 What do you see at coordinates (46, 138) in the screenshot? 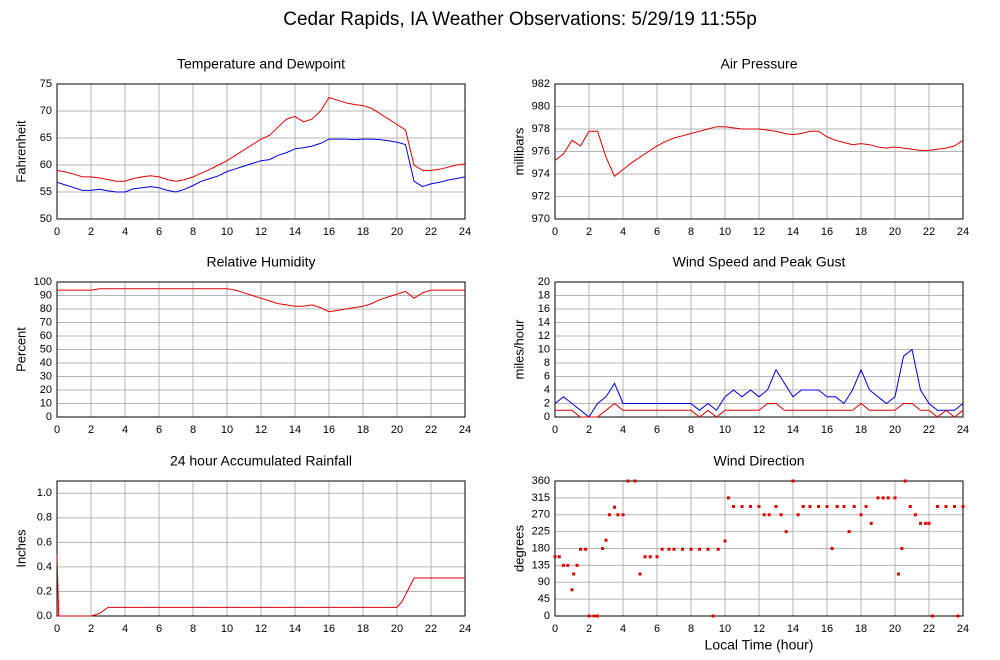
I see `y-tick-label: 65` at bounding box center [46, 138].